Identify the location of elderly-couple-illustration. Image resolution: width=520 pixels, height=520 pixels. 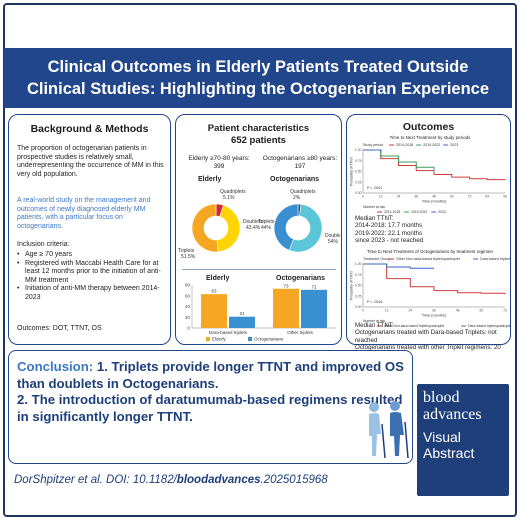
(389, 430).